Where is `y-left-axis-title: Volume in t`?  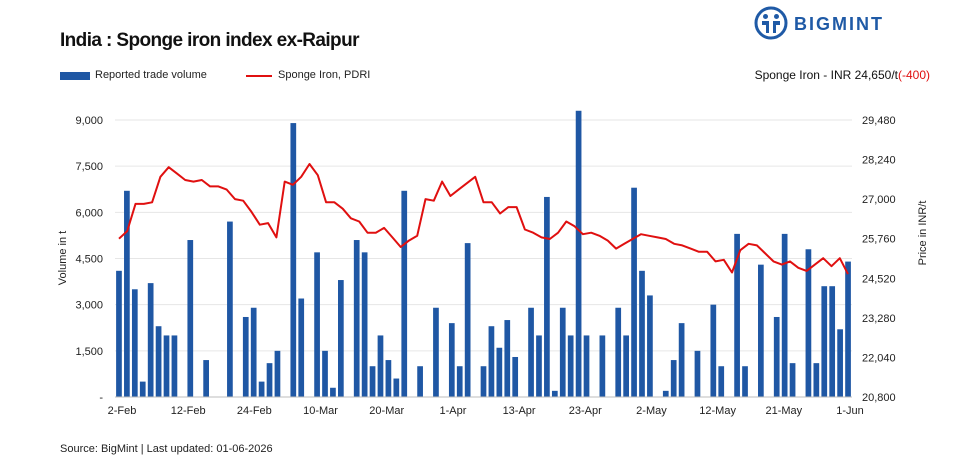 y-left-axis-title: Volume in t is located at coordinates (63, 258).